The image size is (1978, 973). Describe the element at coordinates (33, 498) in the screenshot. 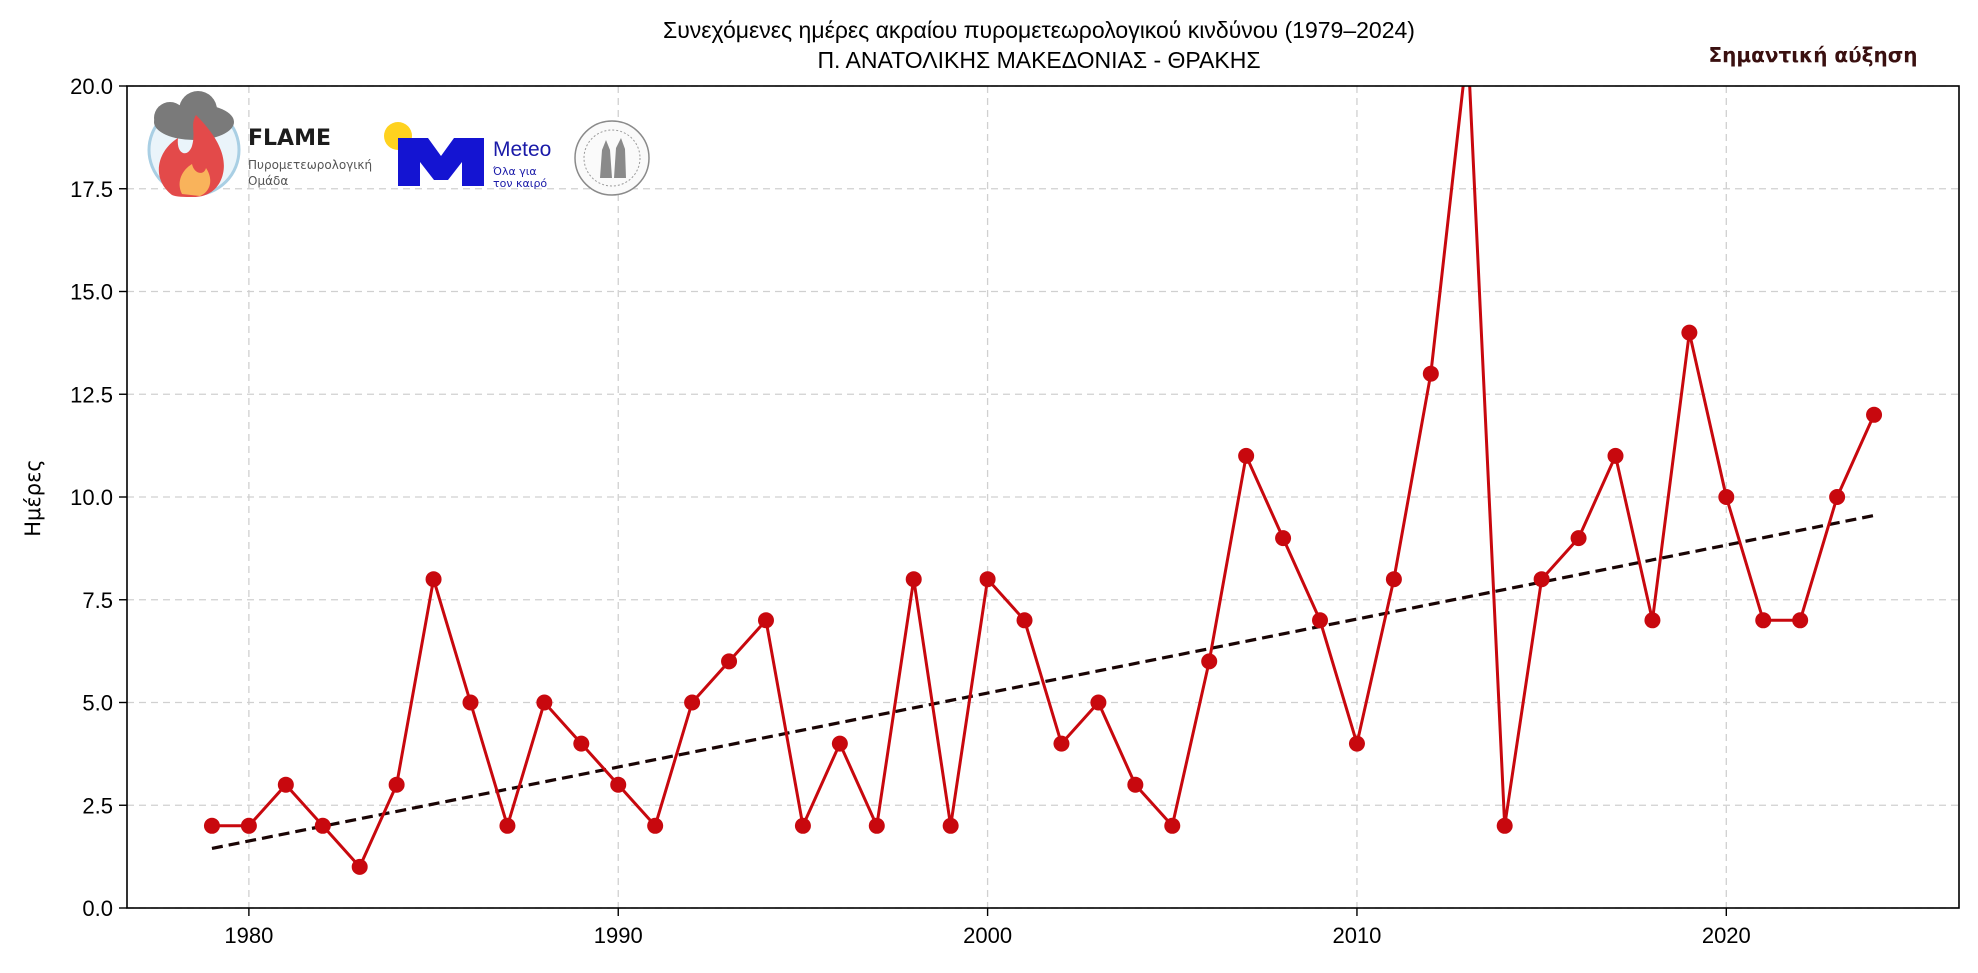

I see `y-axis-label: Ημέρες` at that location.